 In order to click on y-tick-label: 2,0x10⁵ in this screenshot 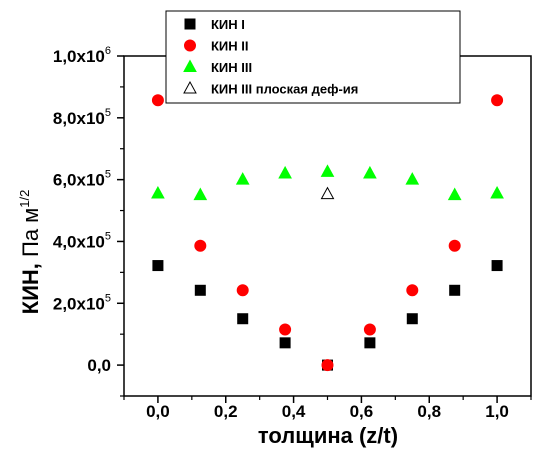, I will do `click(82, 302)`.